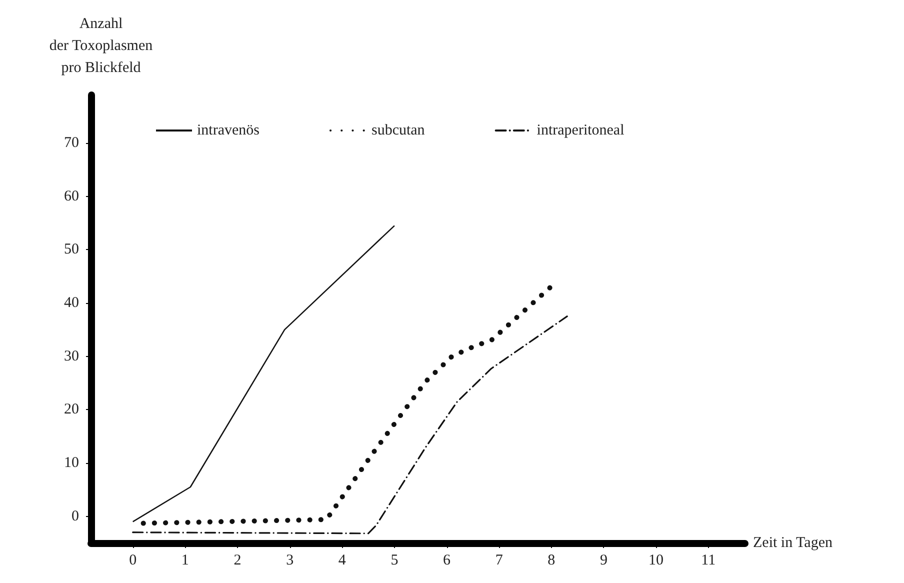  What do you see at coordinates (71, 143) in the screenshot?
I see `y-tick-label: 70` at bounding box center [71, 143].